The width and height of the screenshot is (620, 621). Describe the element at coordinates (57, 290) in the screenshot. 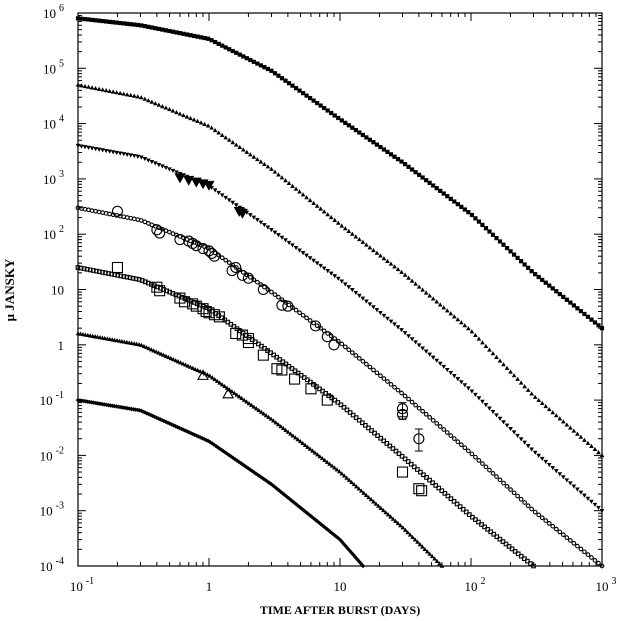

I see `y-tick-label: 10` at that location.